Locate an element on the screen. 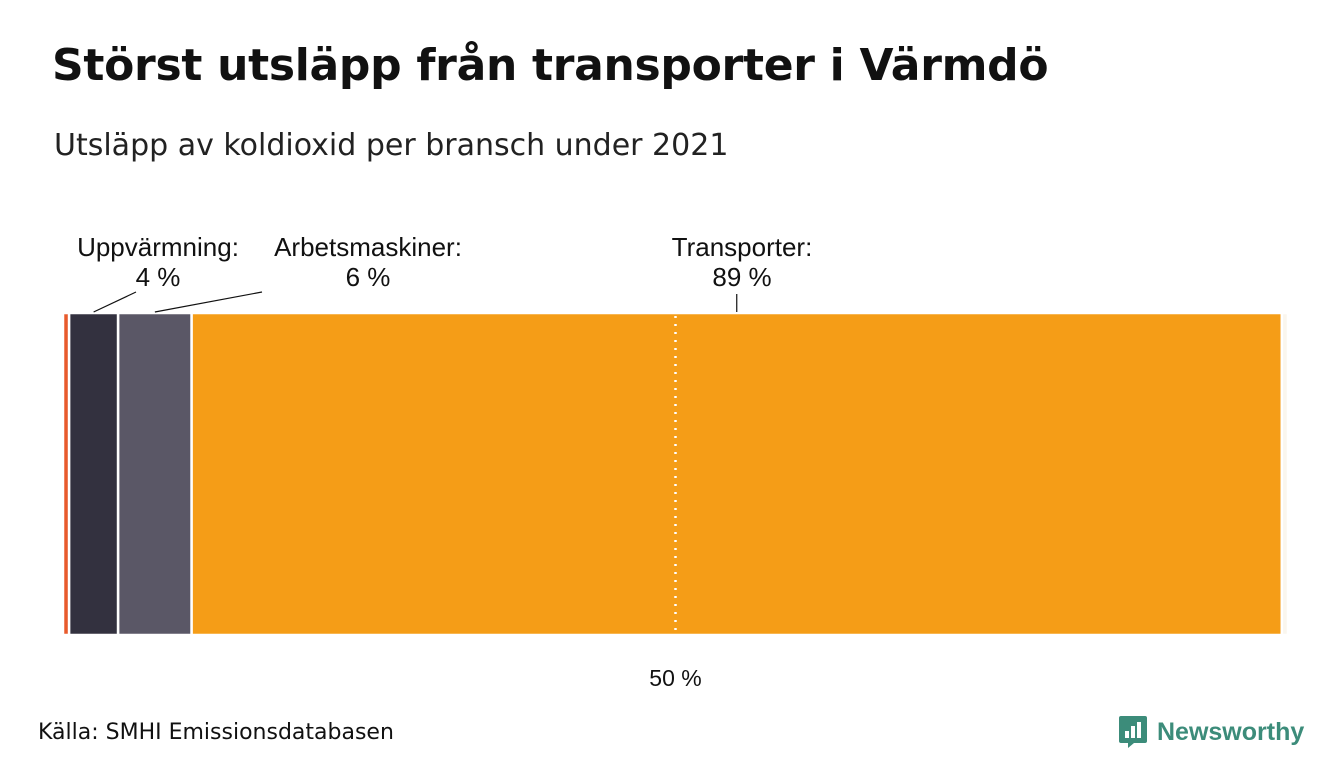 The height and width of the screenshot is (780, 1340). brand-name: Newsworthy is located at coordinates (1231, 731).